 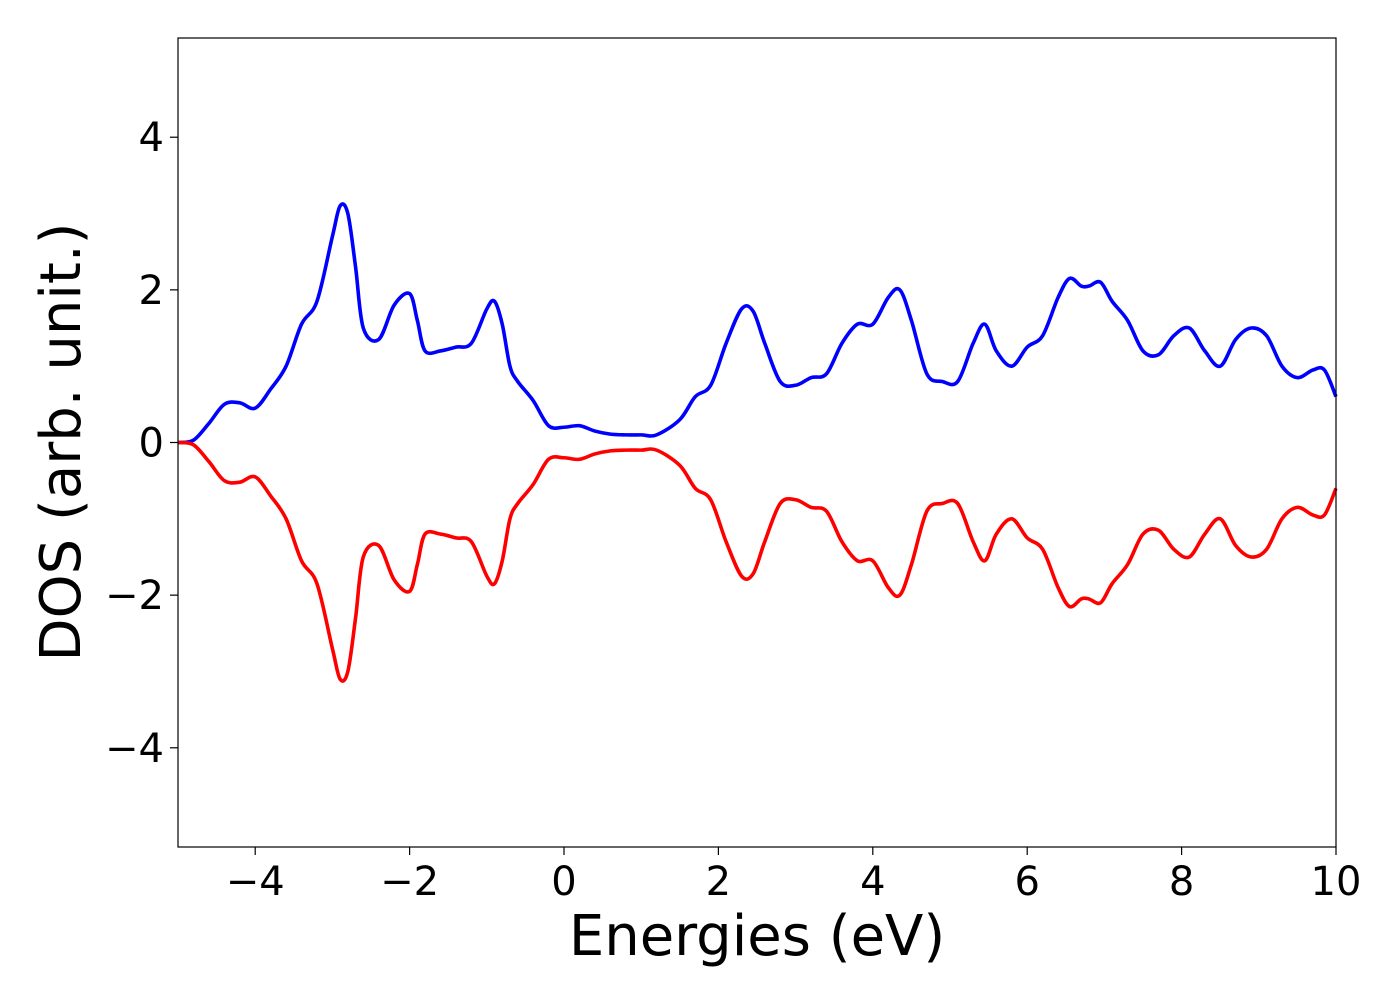 What do you see at coordinates (757, 936) in the screenshot?
I see `x-axis-label: Energies (eV)` at bounding box center [757, 936].